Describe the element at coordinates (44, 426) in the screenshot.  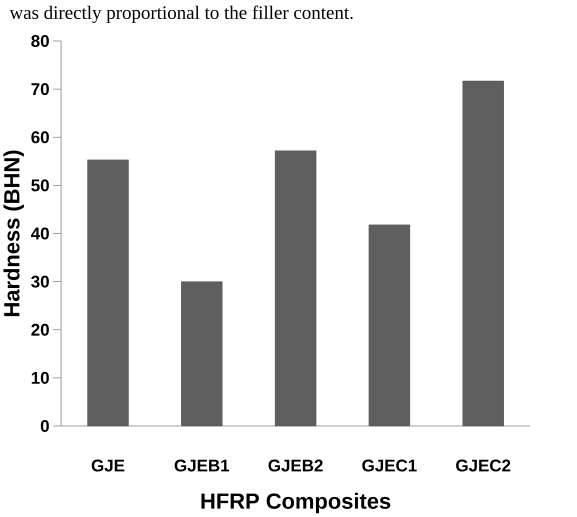
I see `y-tick-label: 0` at that location.